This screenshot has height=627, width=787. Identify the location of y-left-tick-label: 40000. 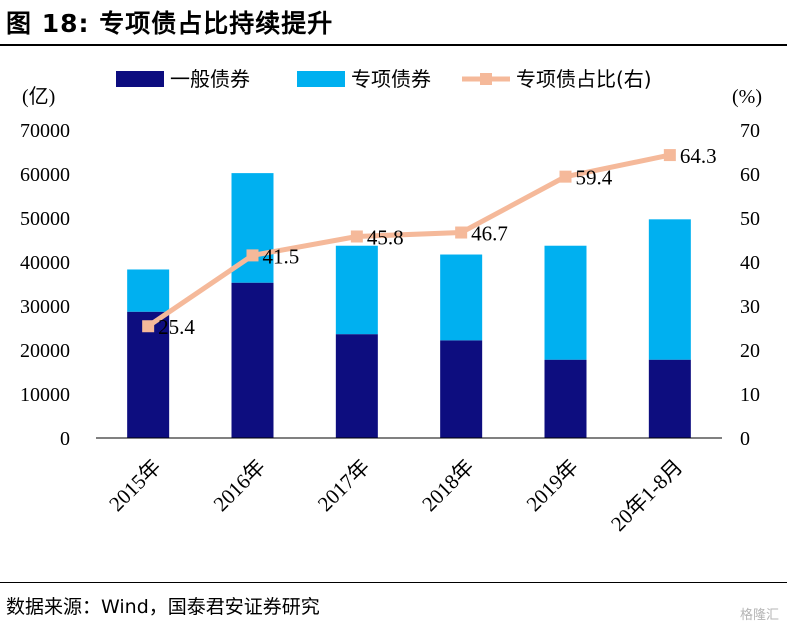
(45, 263).